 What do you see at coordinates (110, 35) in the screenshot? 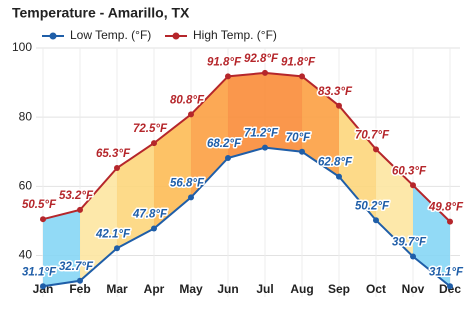
I see `legend-label: Low Temp. (°F)` at bounding box center [110, 35].